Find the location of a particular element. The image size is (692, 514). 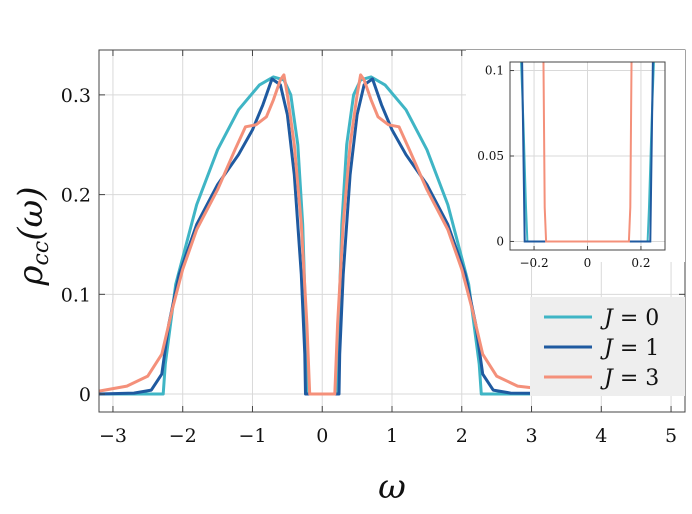

legend-label-0: J = 0 is located at coordinates (629, 318).